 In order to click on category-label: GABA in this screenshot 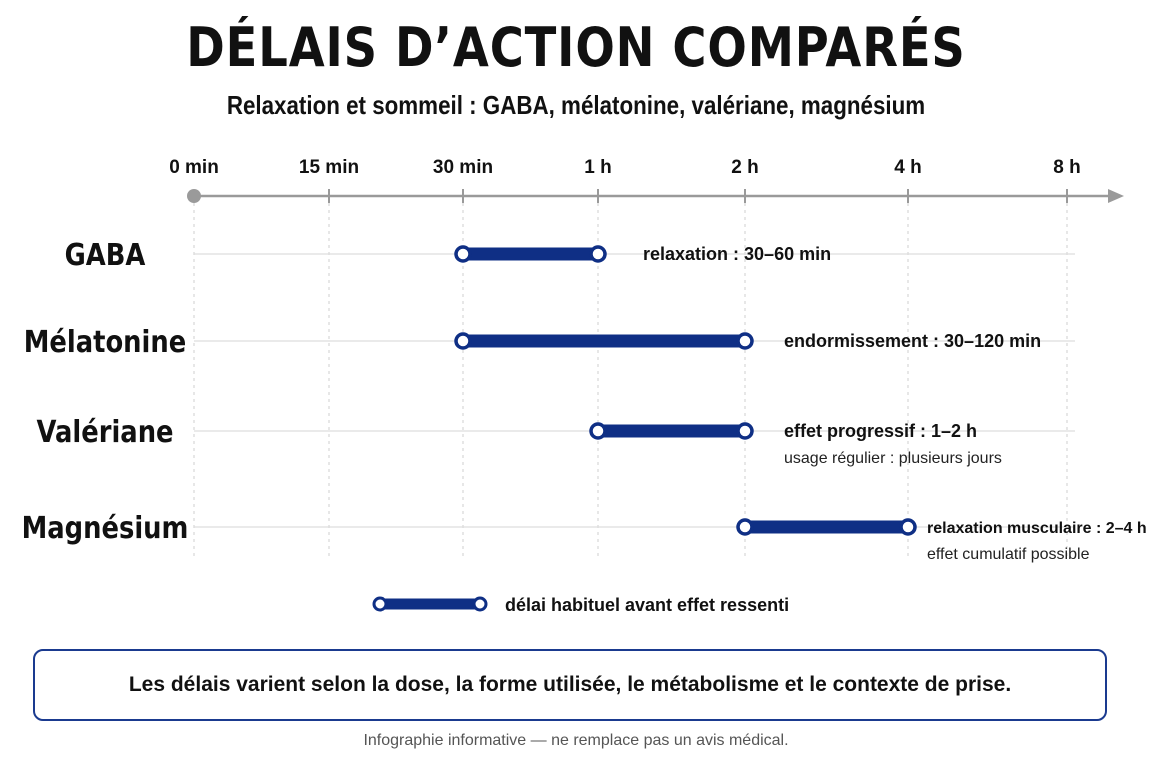, I will do `click(105, 254)`.